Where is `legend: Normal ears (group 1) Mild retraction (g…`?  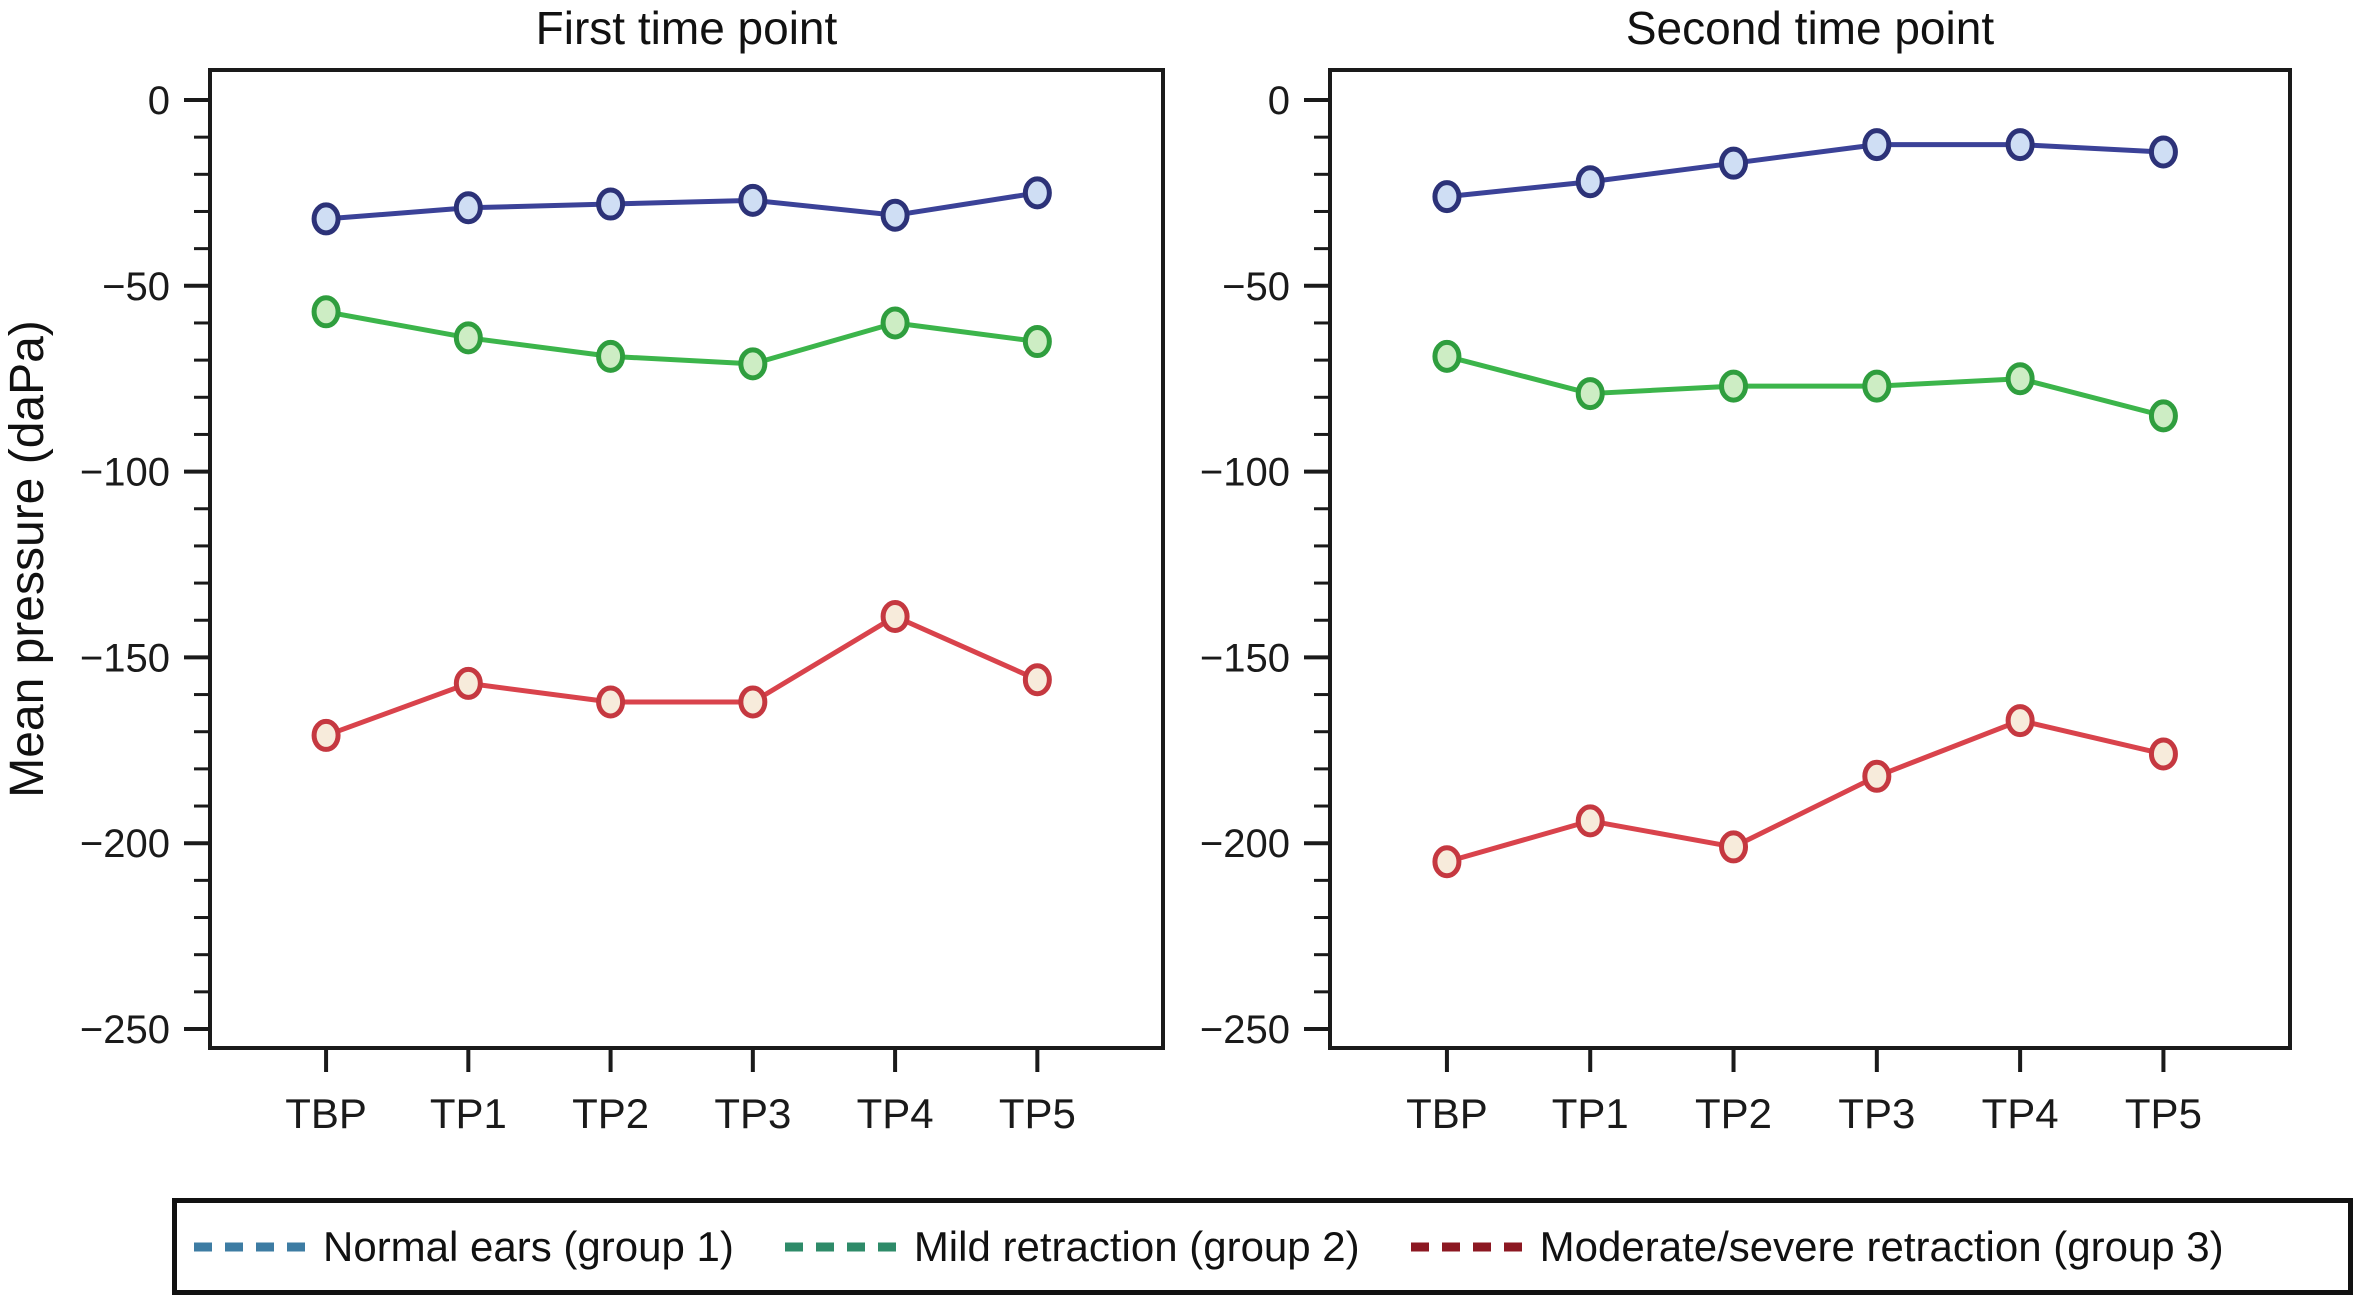 legend: Normal ears (group 1) Mild retraction (g… is located at coordinates (1262, 1246).